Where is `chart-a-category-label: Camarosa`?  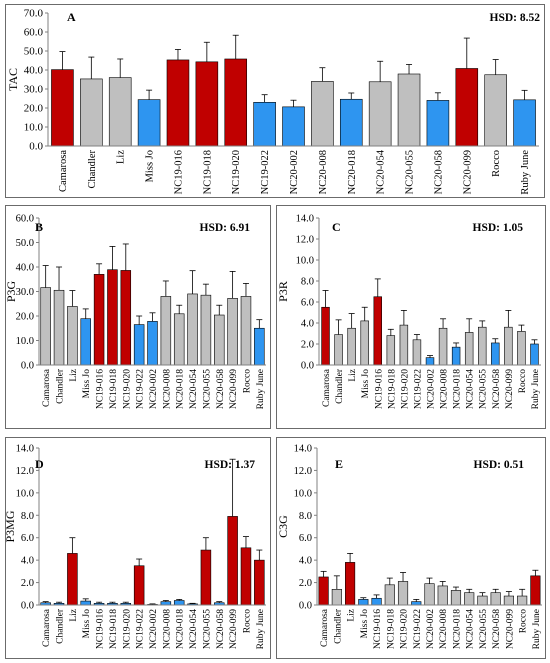
chart-a-category-label: Camarosa is located at coordinates (63, 171).